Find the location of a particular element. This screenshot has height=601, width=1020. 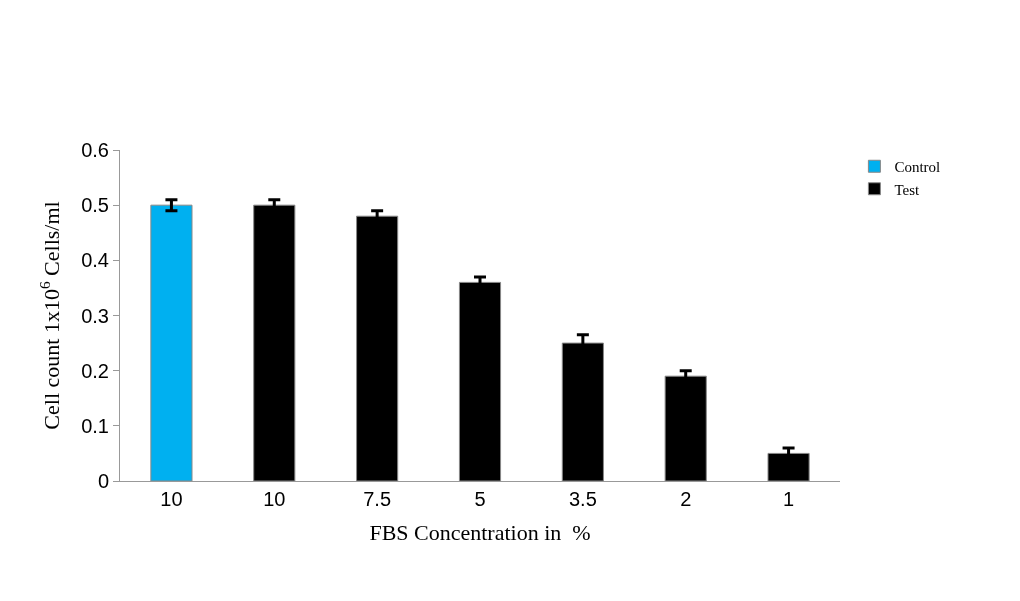

x-tick-label: 2 is located at coordinates (686, 499).